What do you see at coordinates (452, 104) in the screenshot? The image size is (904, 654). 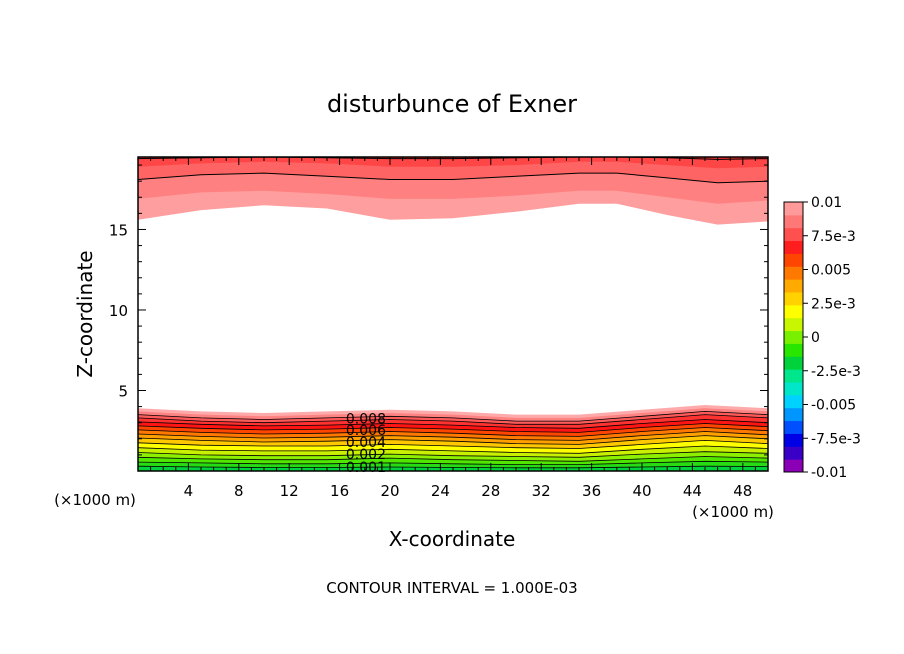 I see `chart-title: disturbunce of Exner` at bounding box center [452, 104].